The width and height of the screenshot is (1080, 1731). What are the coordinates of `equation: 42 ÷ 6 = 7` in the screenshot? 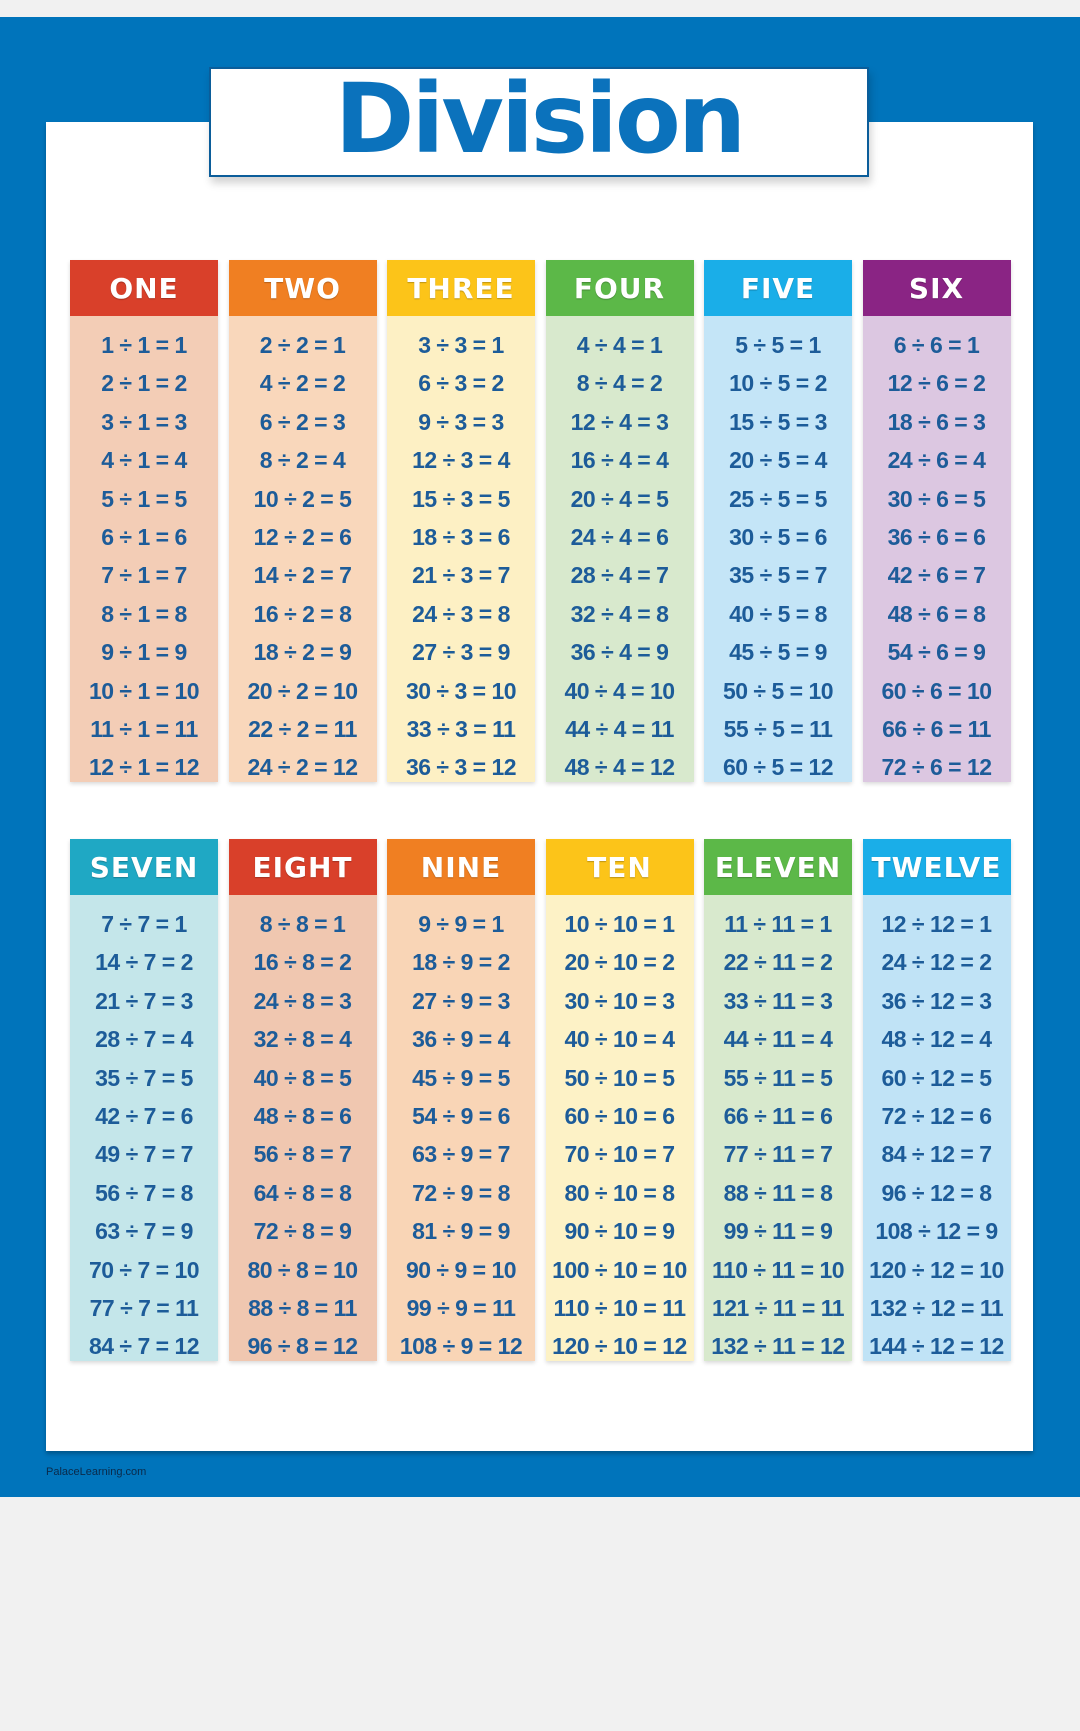 It's located at (936, 575).